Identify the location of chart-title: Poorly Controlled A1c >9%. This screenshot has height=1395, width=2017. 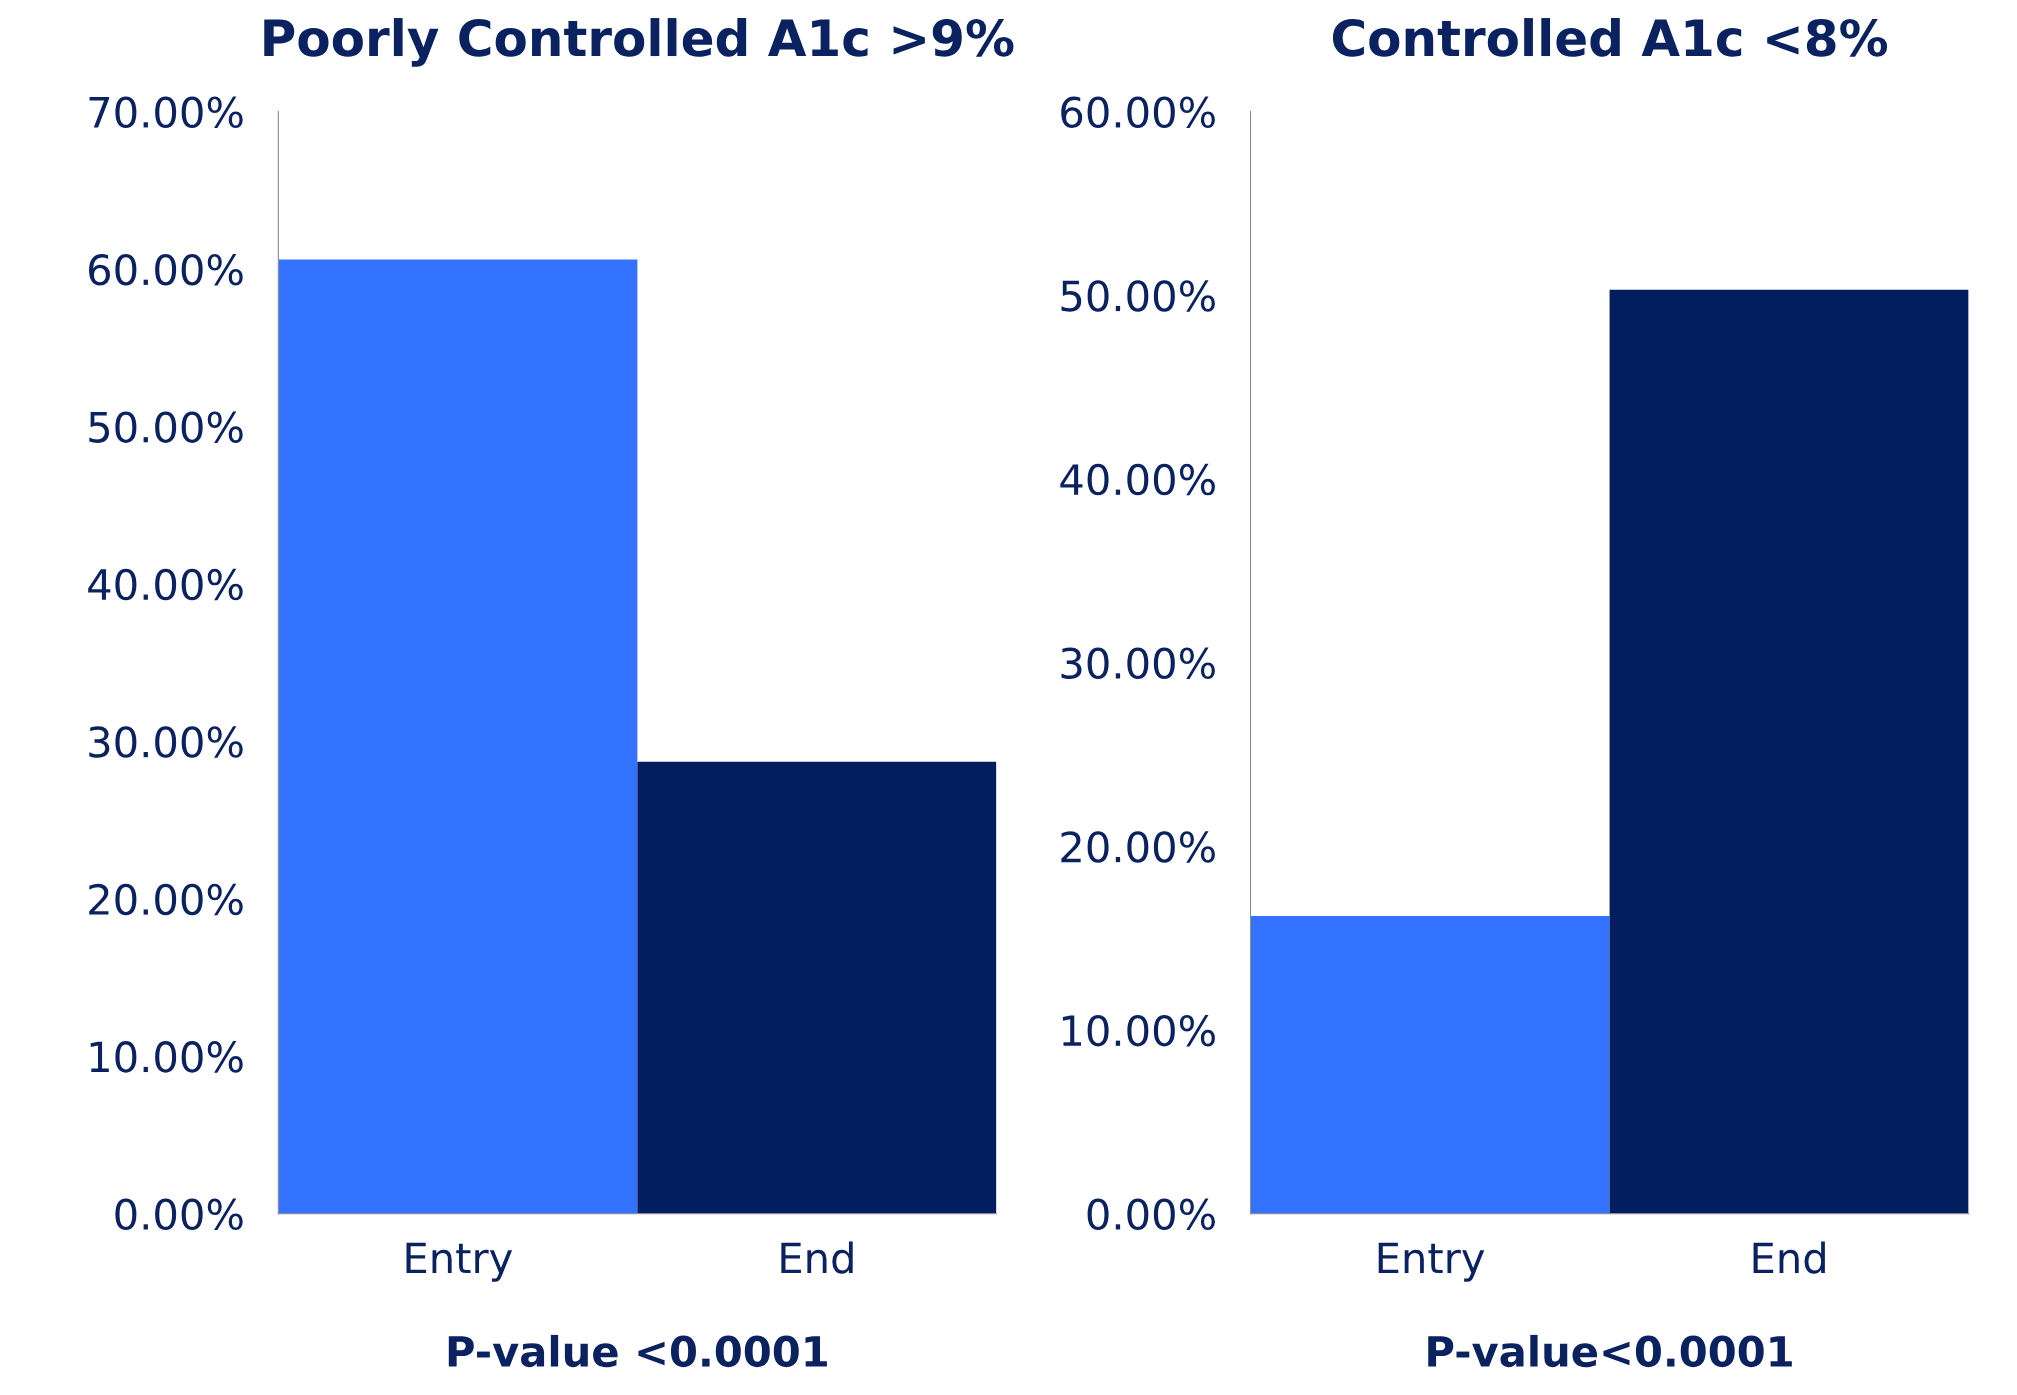
(639, 42).